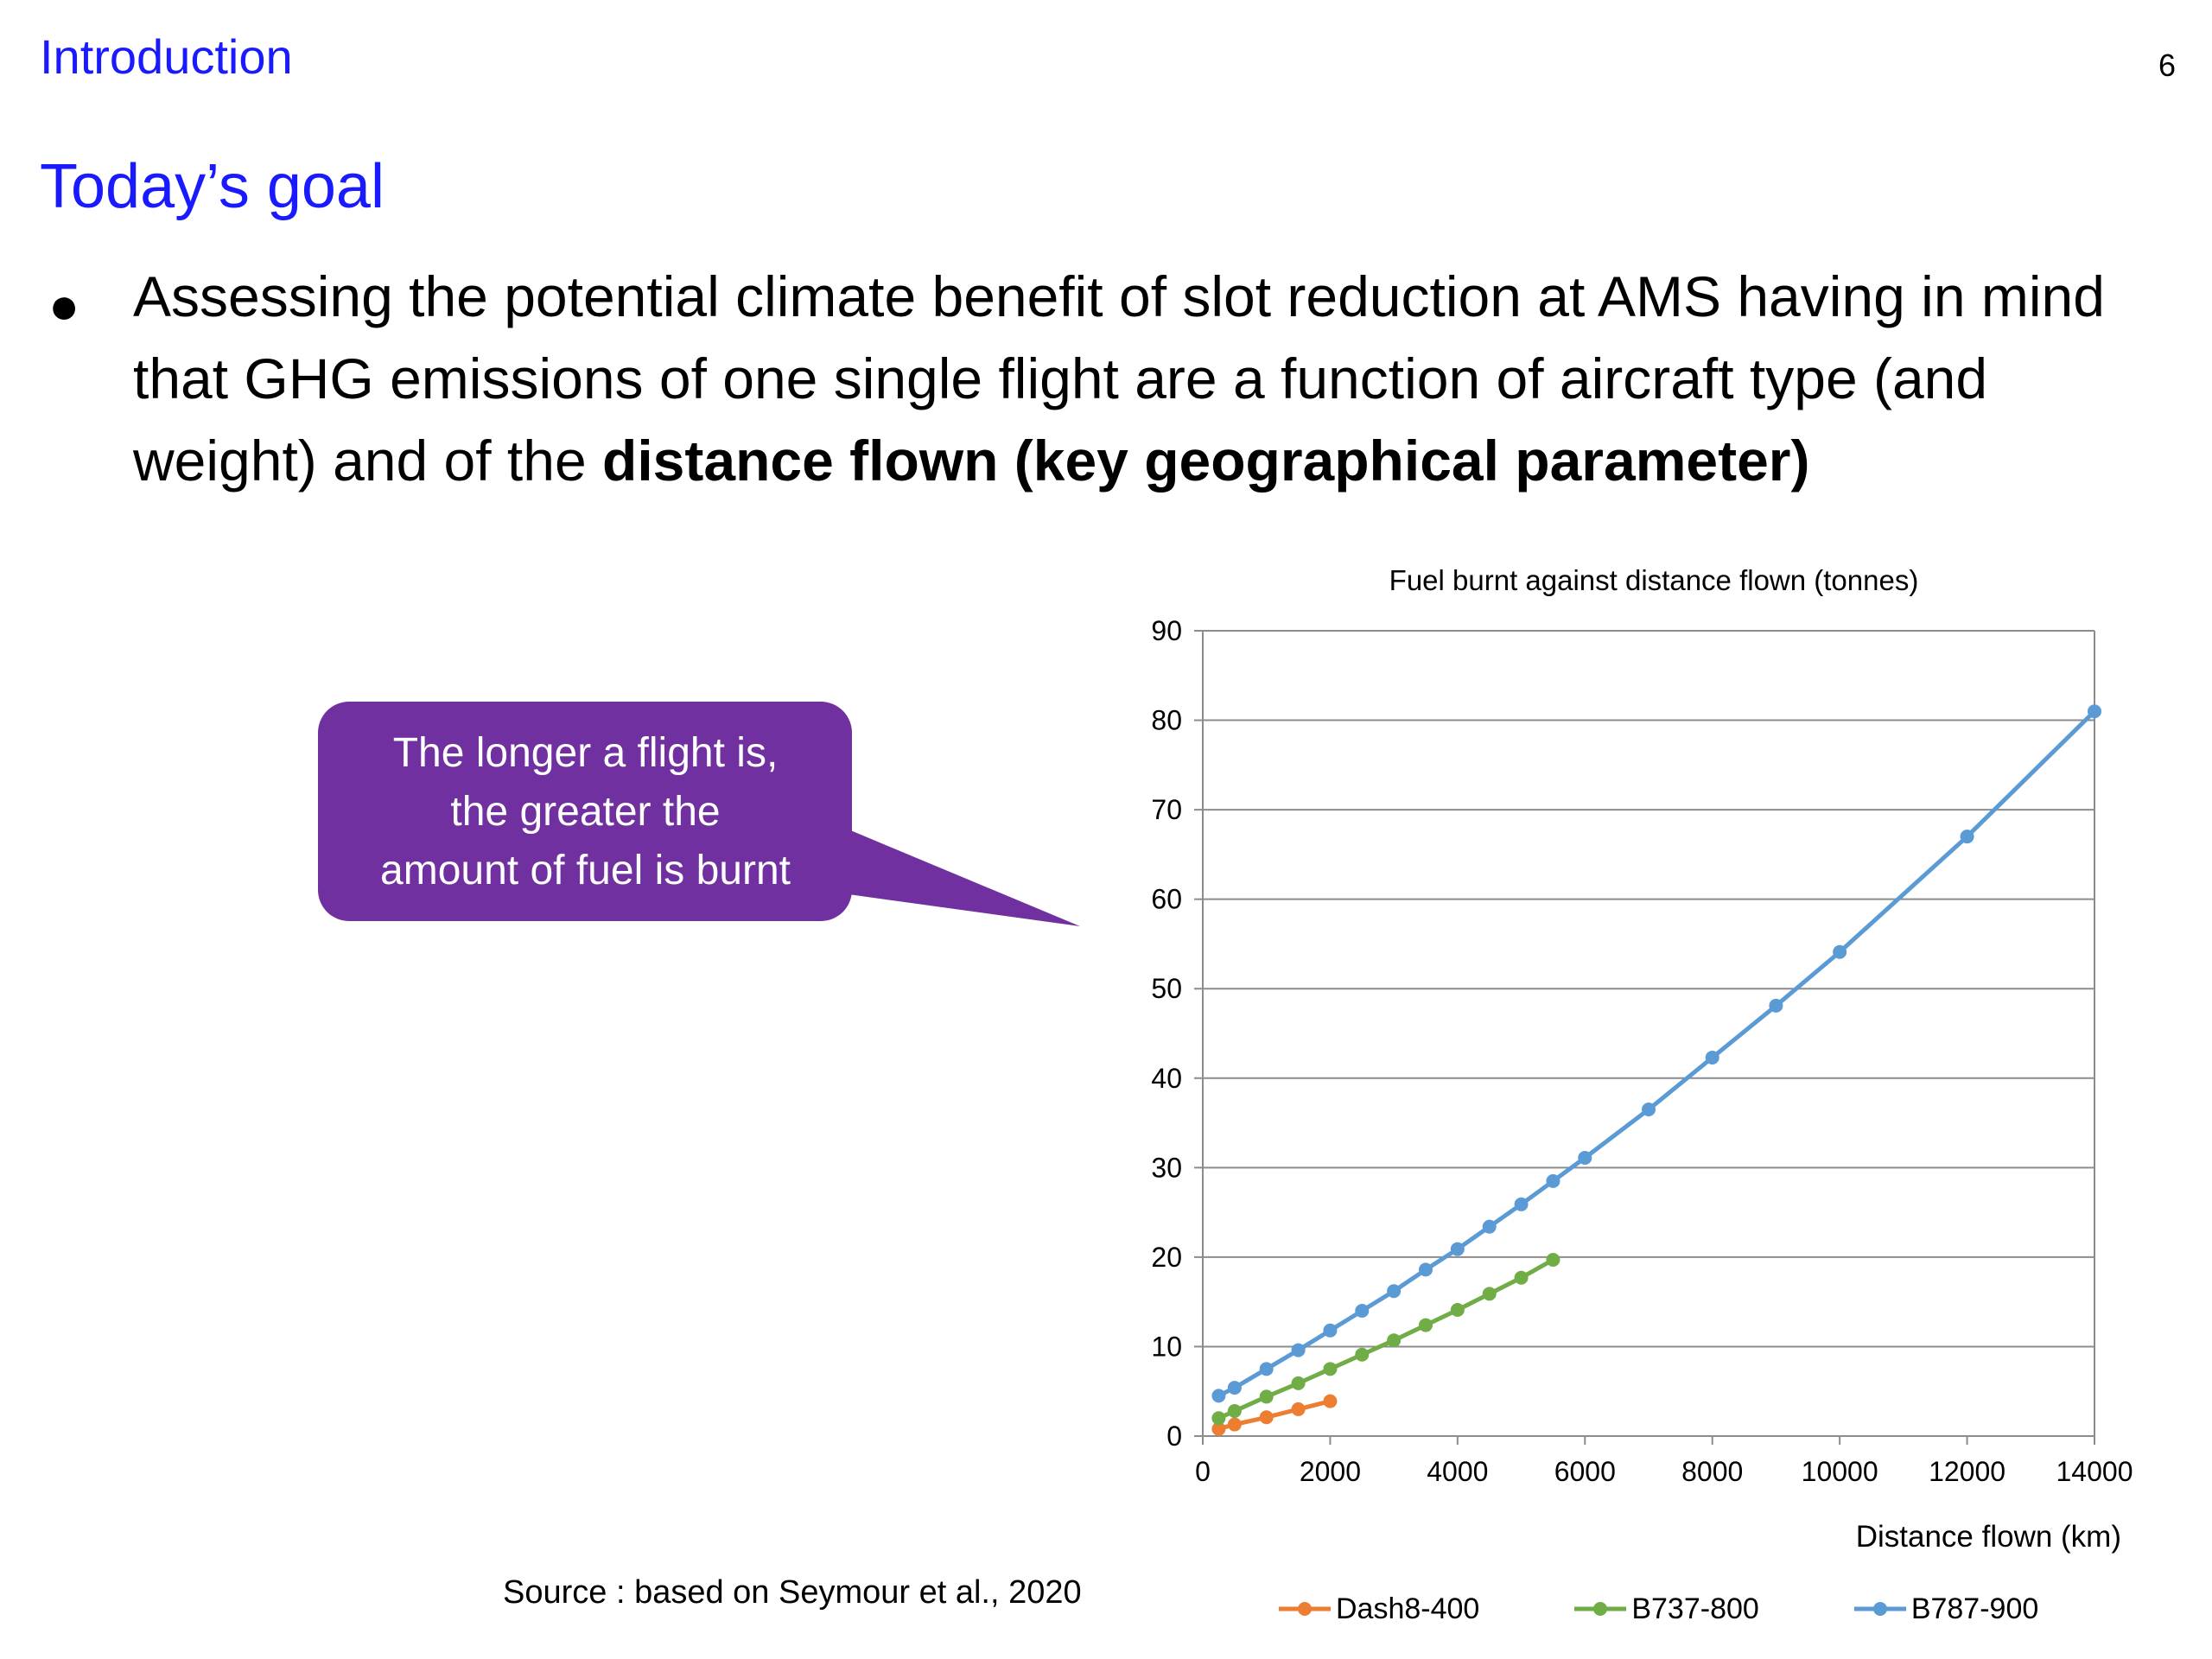 The image size is (2212, 1659). What do you see at coordinates (1166, 630) in the screenshot?
I see `y-tick-label: 90` at bounding box center [1166, 630].